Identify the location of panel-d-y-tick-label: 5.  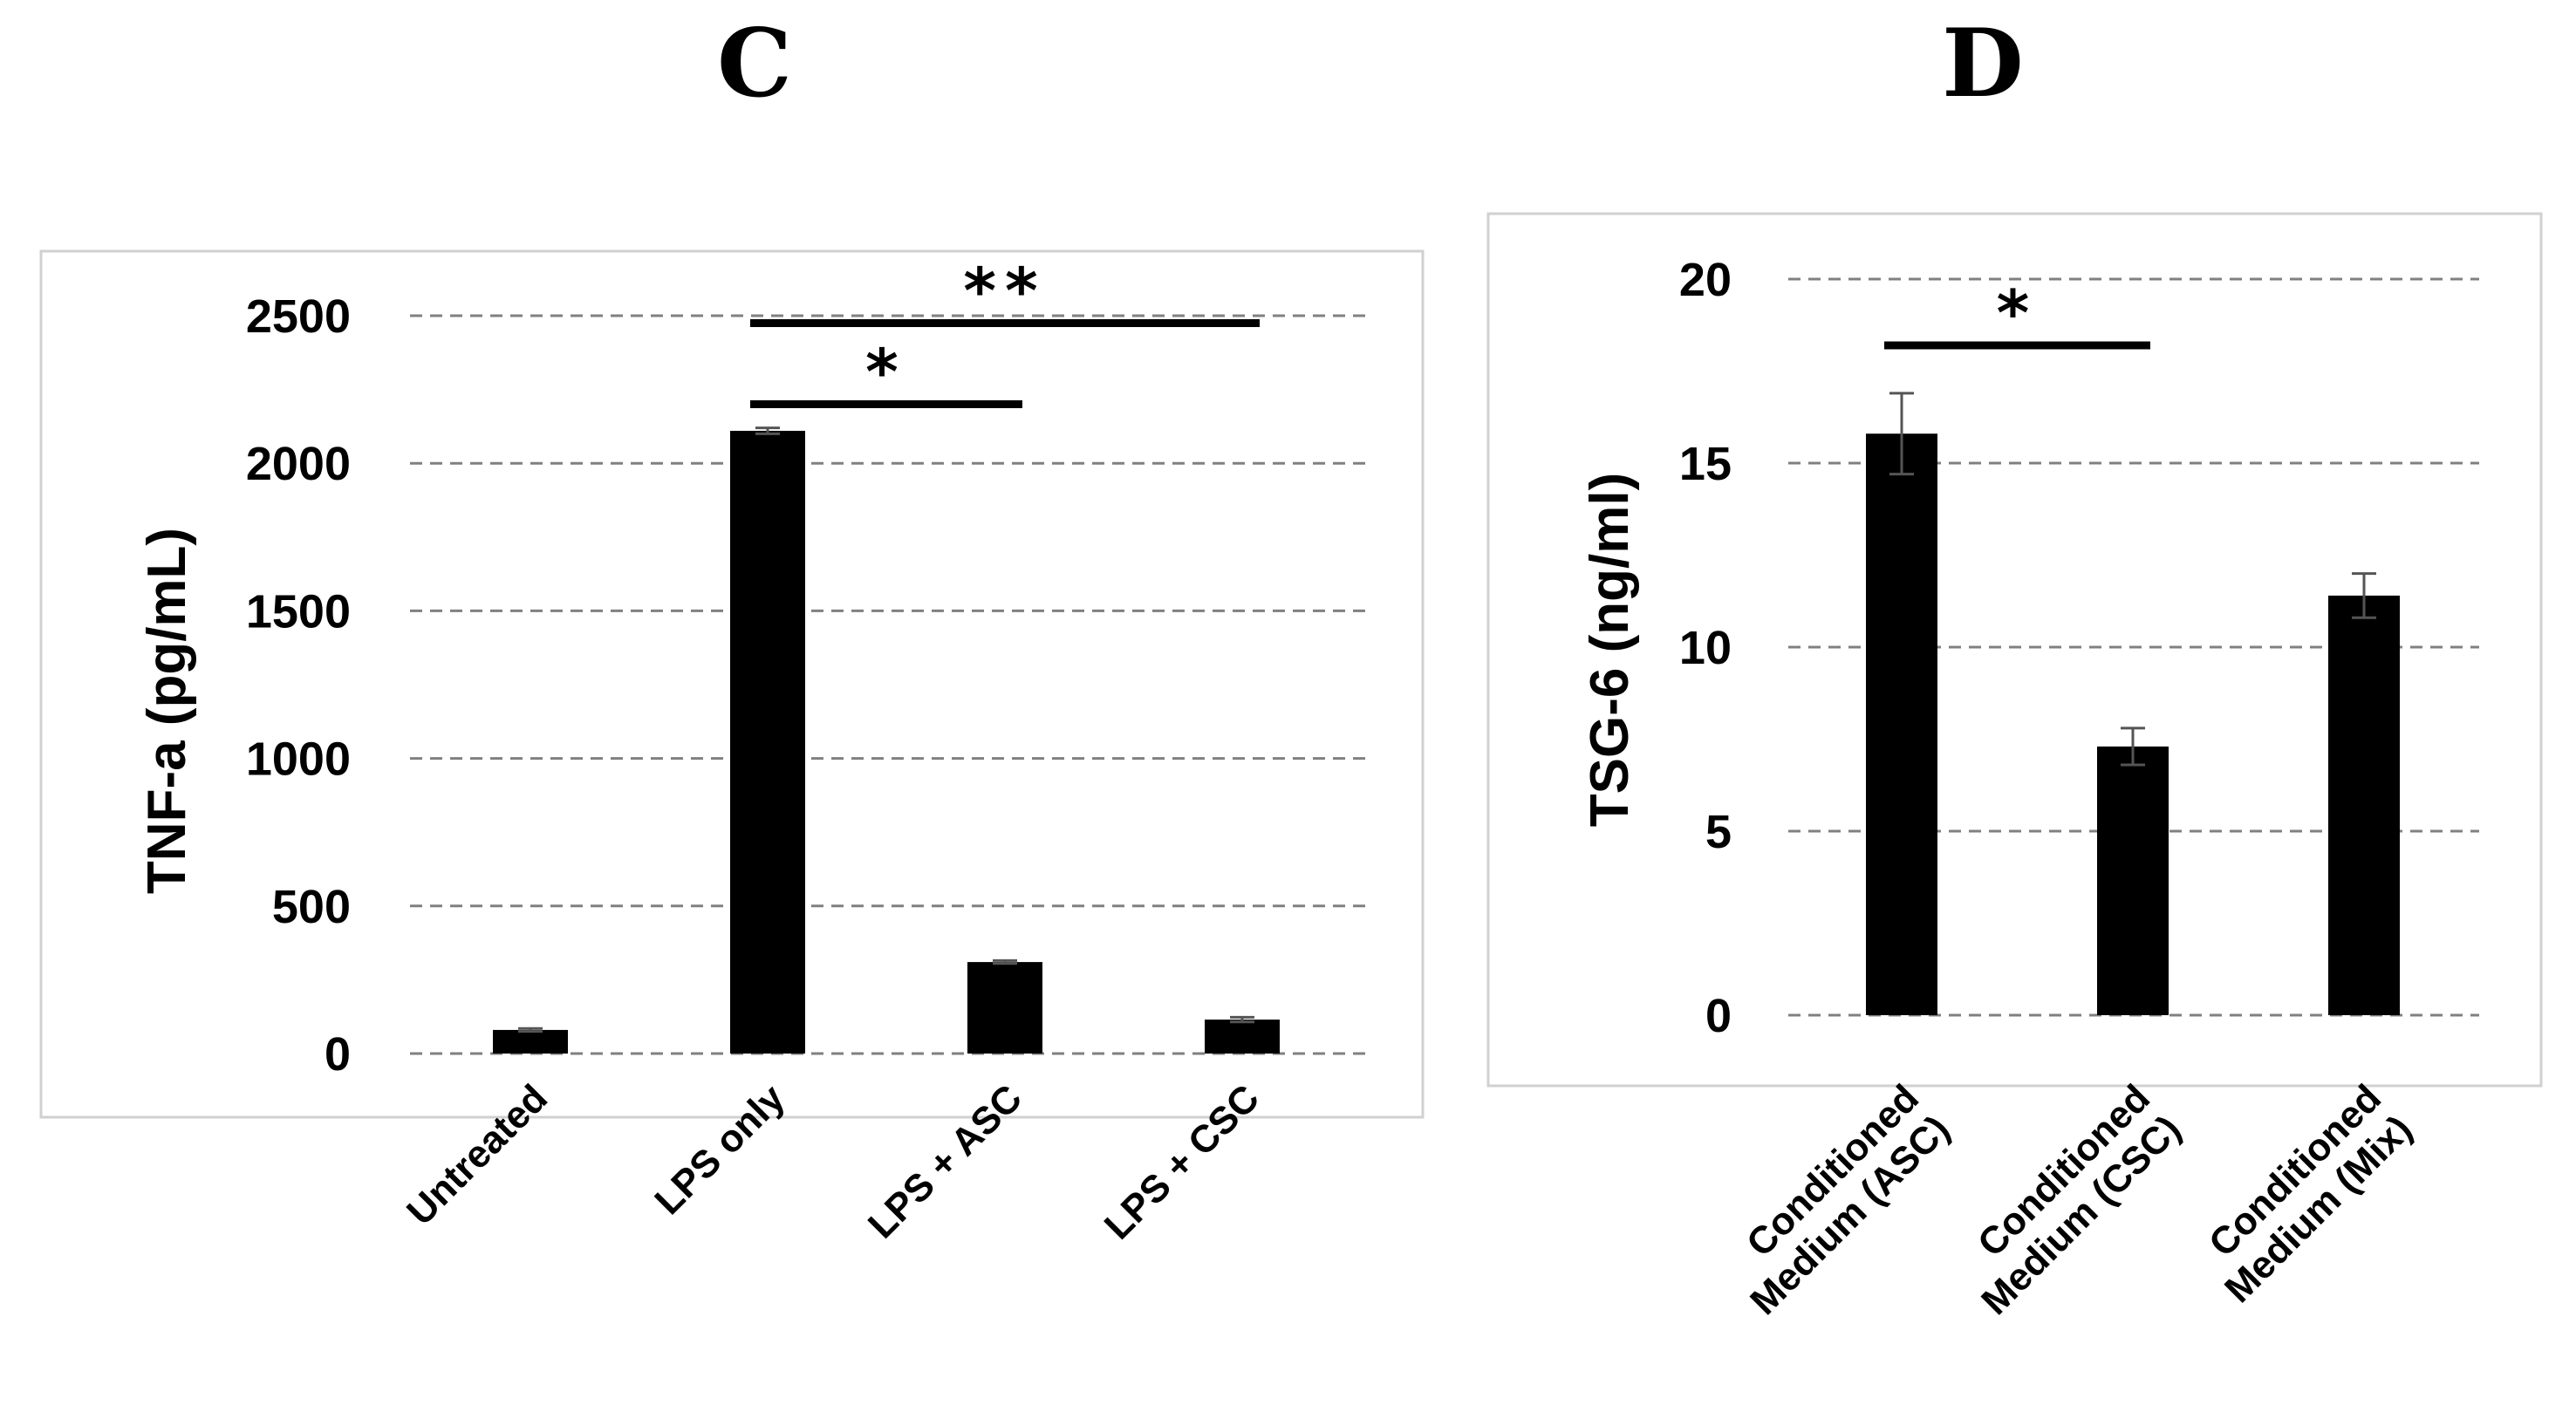
(1718, 832).